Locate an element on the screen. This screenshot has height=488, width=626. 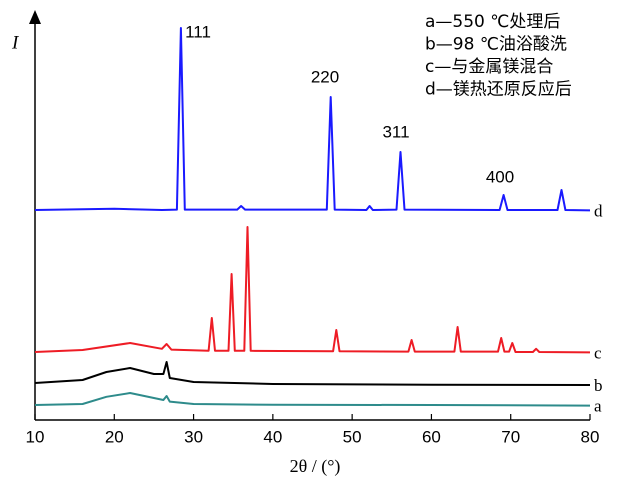
peak-label: 400 is located at coordinates (500, 176).